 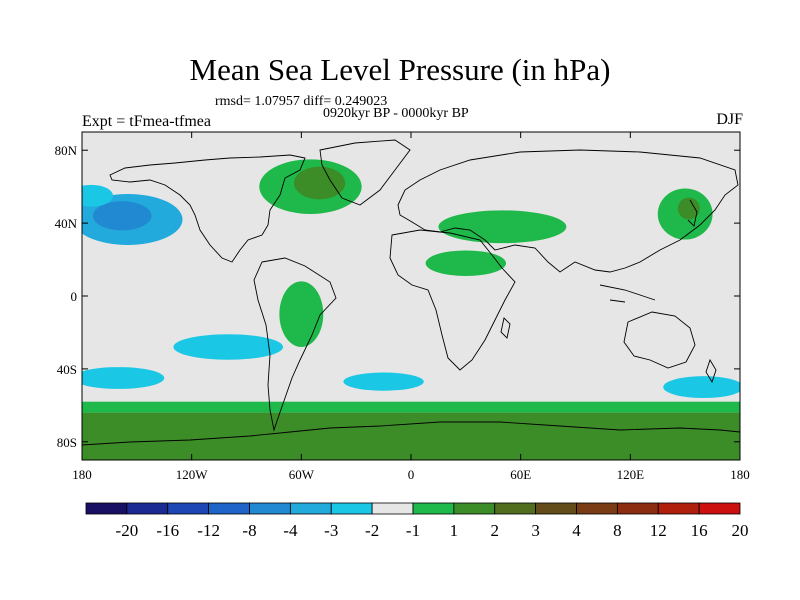 I want to click on y-tick-label: 40S, so click(x=67, y=369).